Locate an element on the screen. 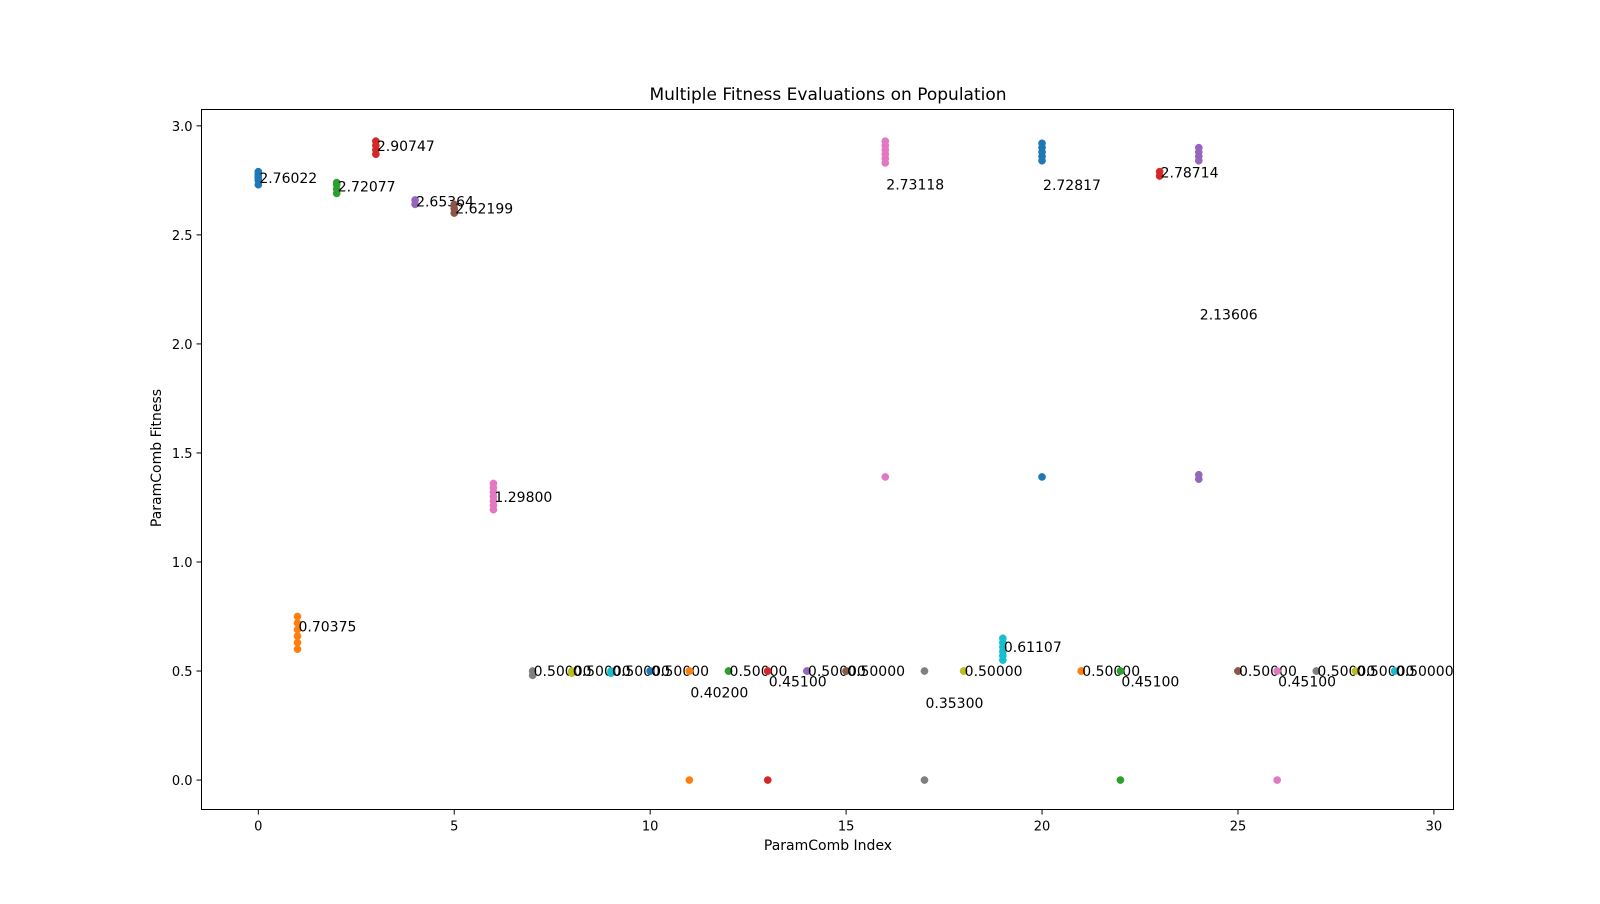 This screenshot has height=904, width=1600. series-19: 0.61107 is located at coordinates (1030, 649).